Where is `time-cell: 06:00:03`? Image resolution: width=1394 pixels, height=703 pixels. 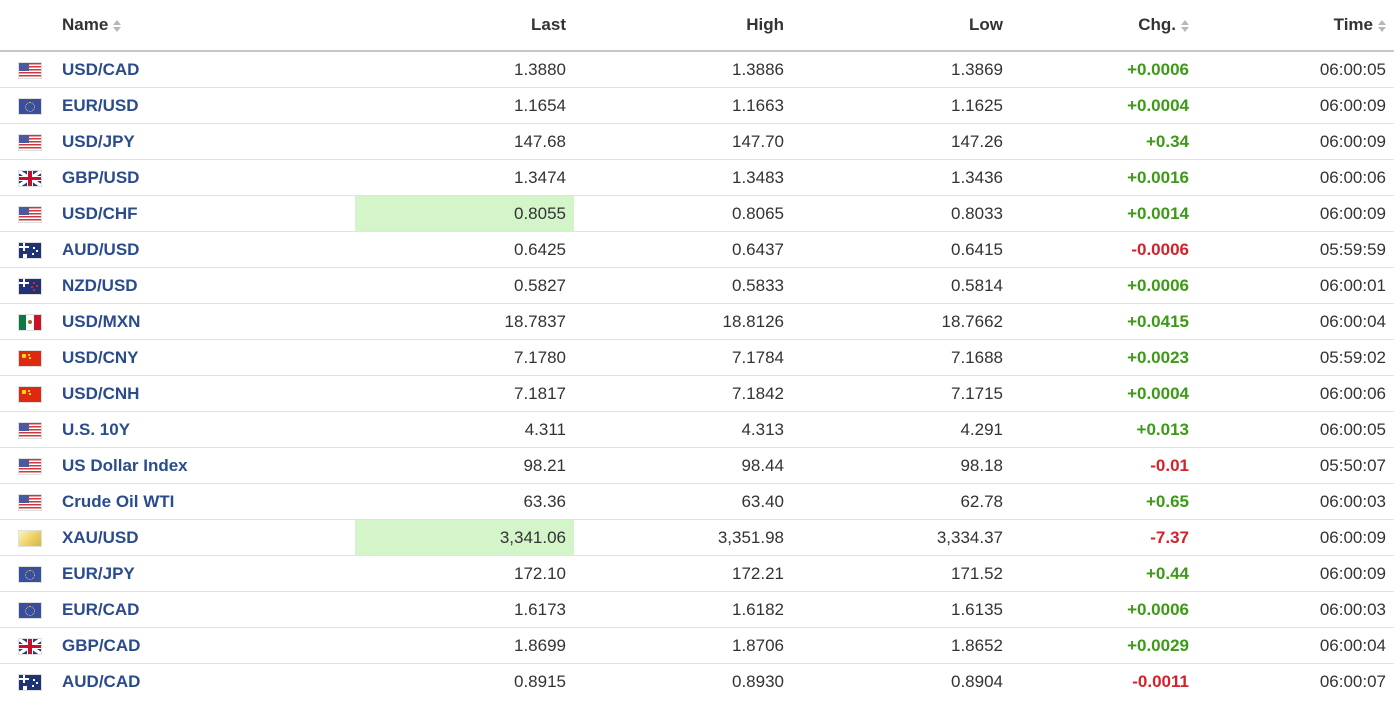 time-cell: 06:00:03 is located at coordinates (1295, 501).